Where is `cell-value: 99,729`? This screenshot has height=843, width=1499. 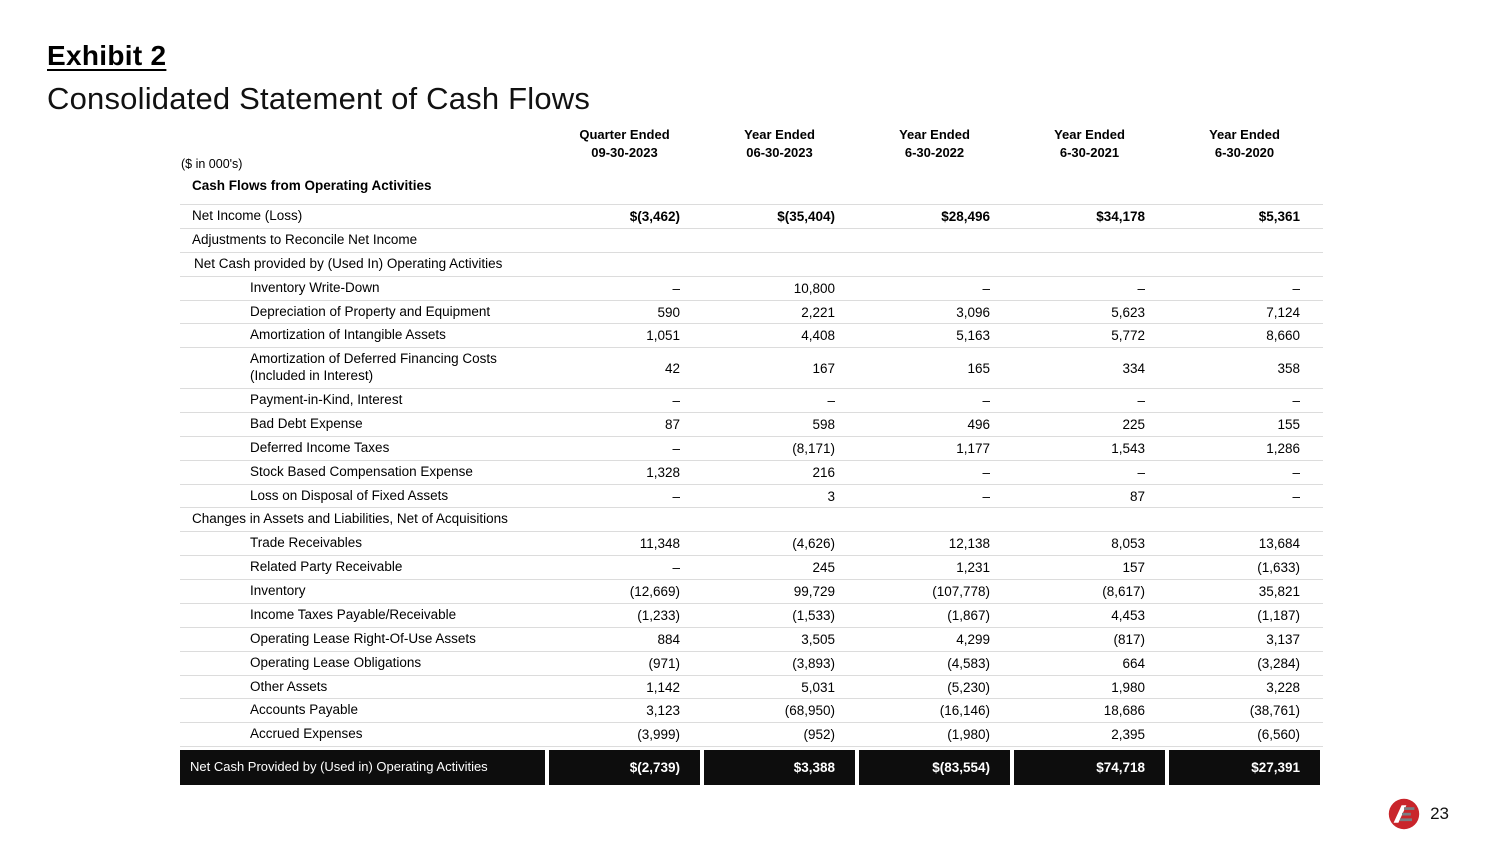 cell-value: 99,729 is located at coordinates (814, 592).